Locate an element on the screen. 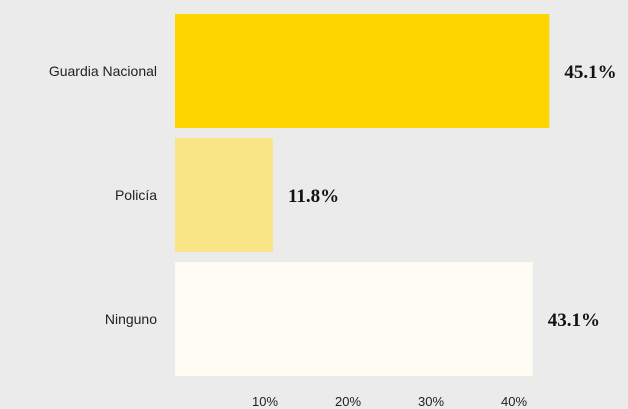 This screenshot has height=409, width=628. x-tick-label: 20% is located at coordinates (348, 401).